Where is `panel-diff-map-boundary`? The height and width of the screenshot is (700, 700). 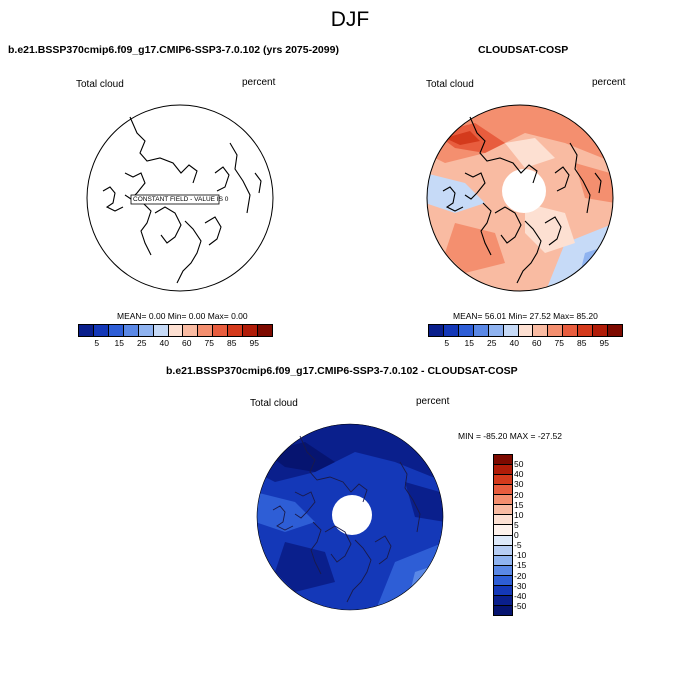 panel-diff-map-boundary is located at coordinates (350, 517).